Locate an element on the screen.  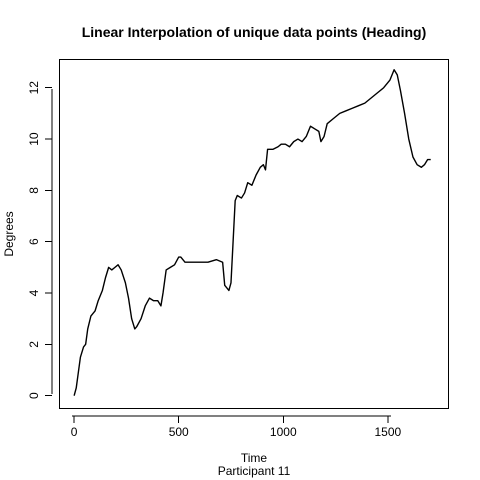
y-tick-label: 0 is located at coordinates (34, 395).